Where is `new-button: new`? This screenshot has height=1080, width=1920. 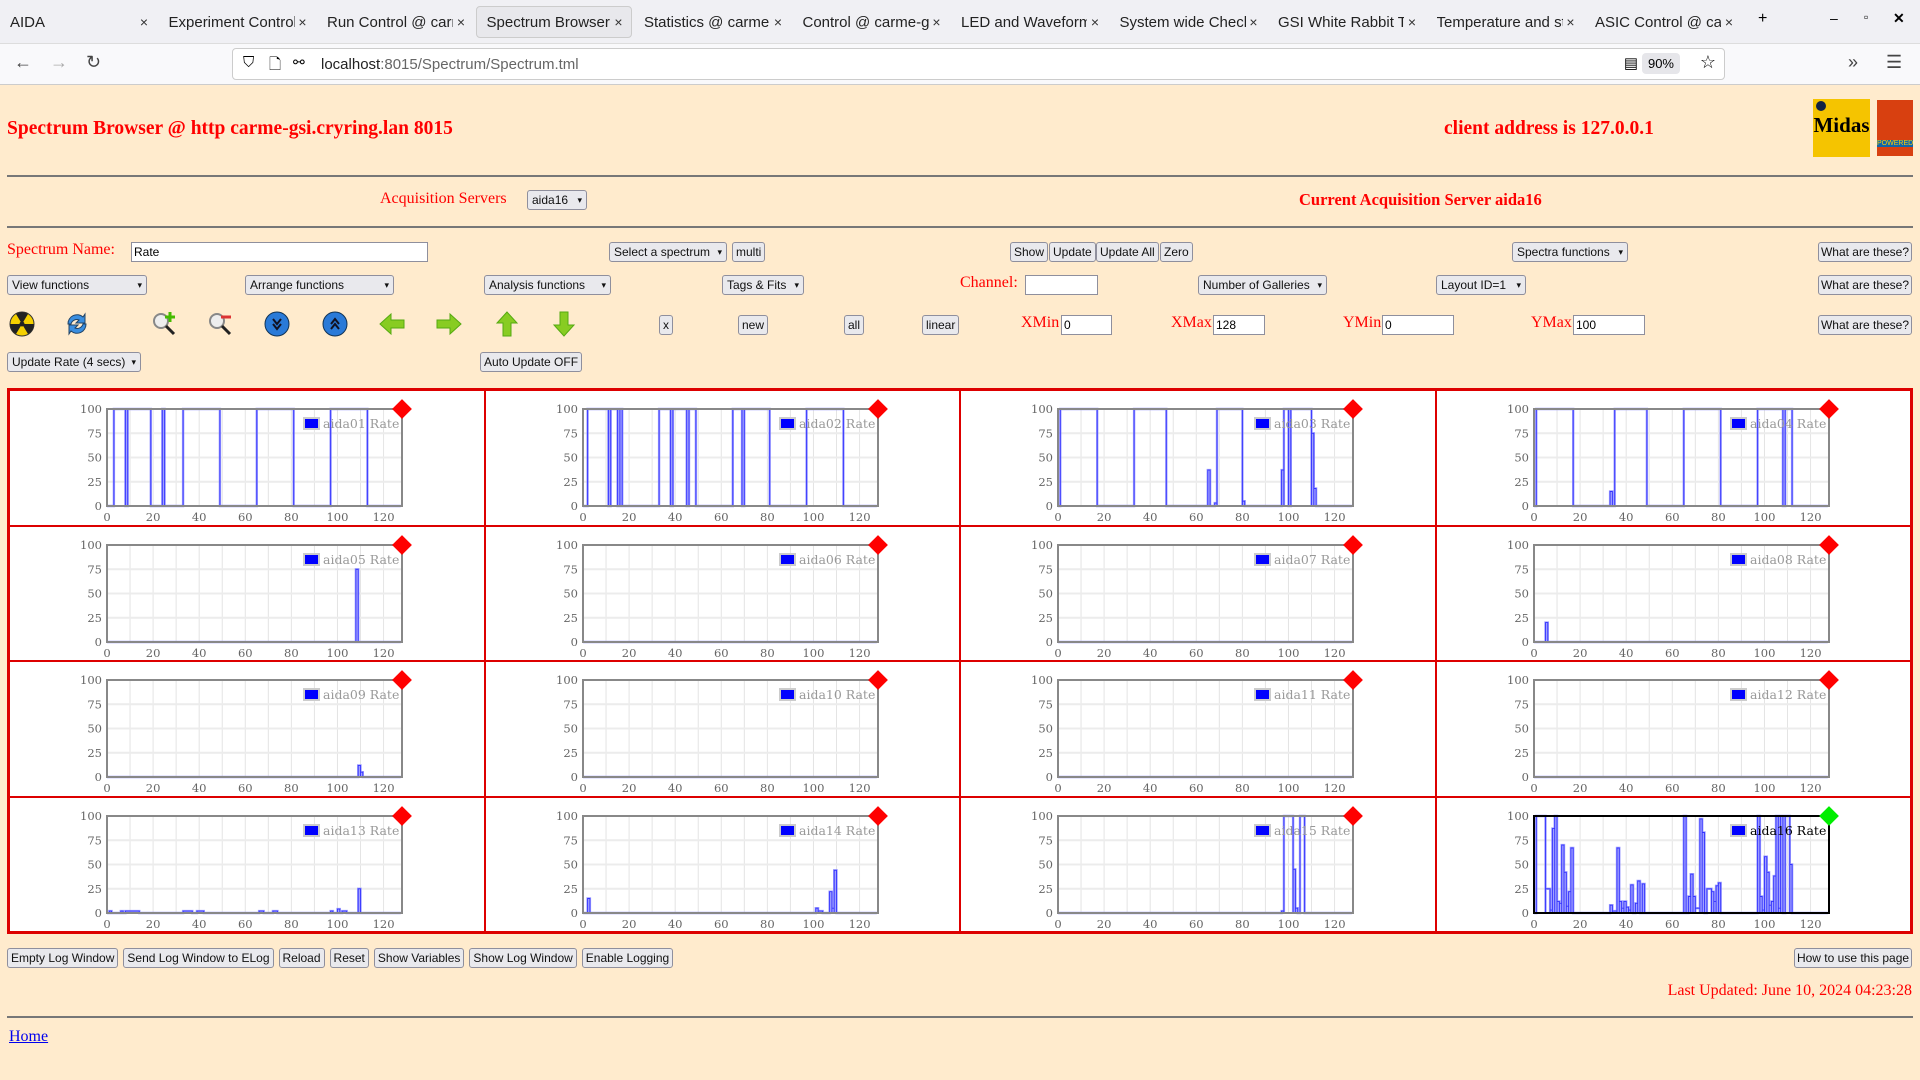
new-button: new is located at coordinates (753, 325).